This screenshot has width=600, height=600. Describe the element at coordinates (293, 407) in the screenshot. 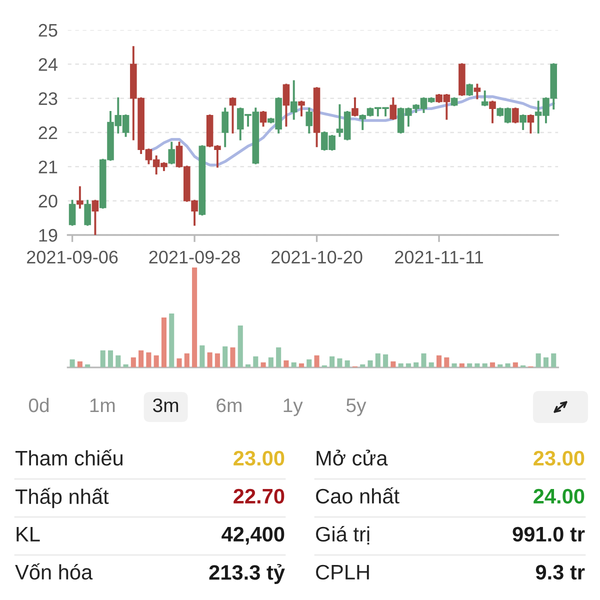

I see `text: 1y` at that location.